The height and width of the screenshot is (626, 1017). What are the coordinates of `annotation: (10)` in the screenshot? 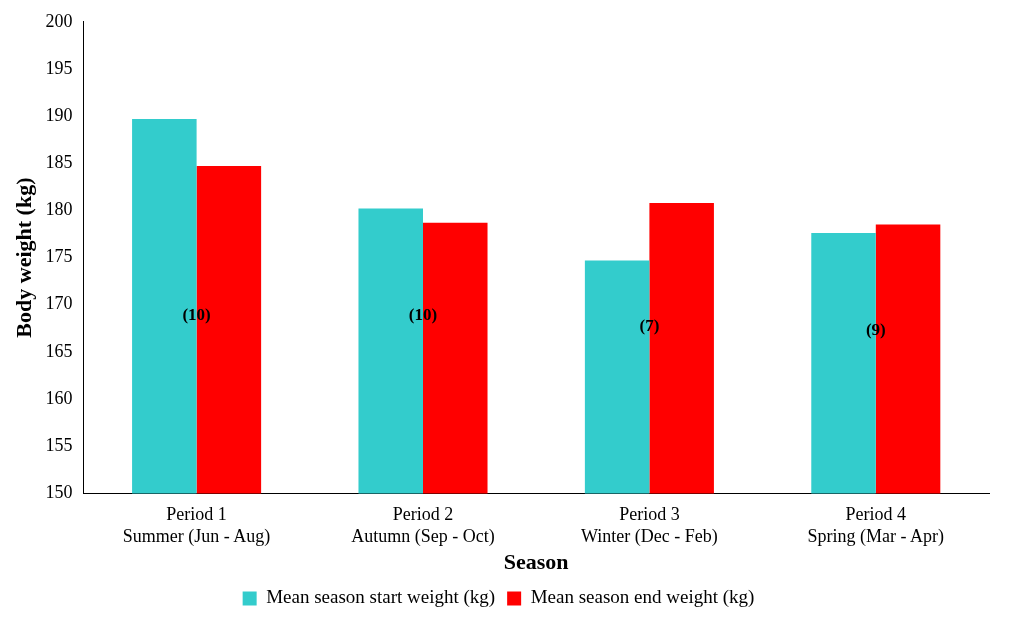 It's located at (423, 315).